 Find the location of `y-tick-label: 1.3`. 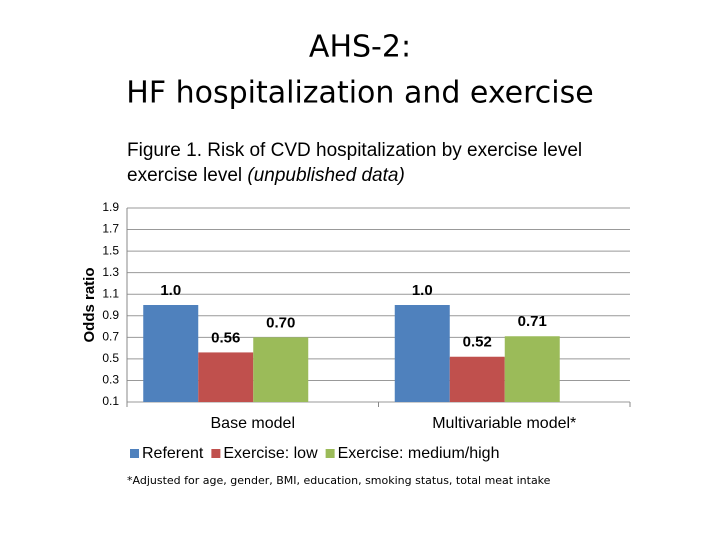

y-tick-label: 1.3 is located at coordinates (110, 272).